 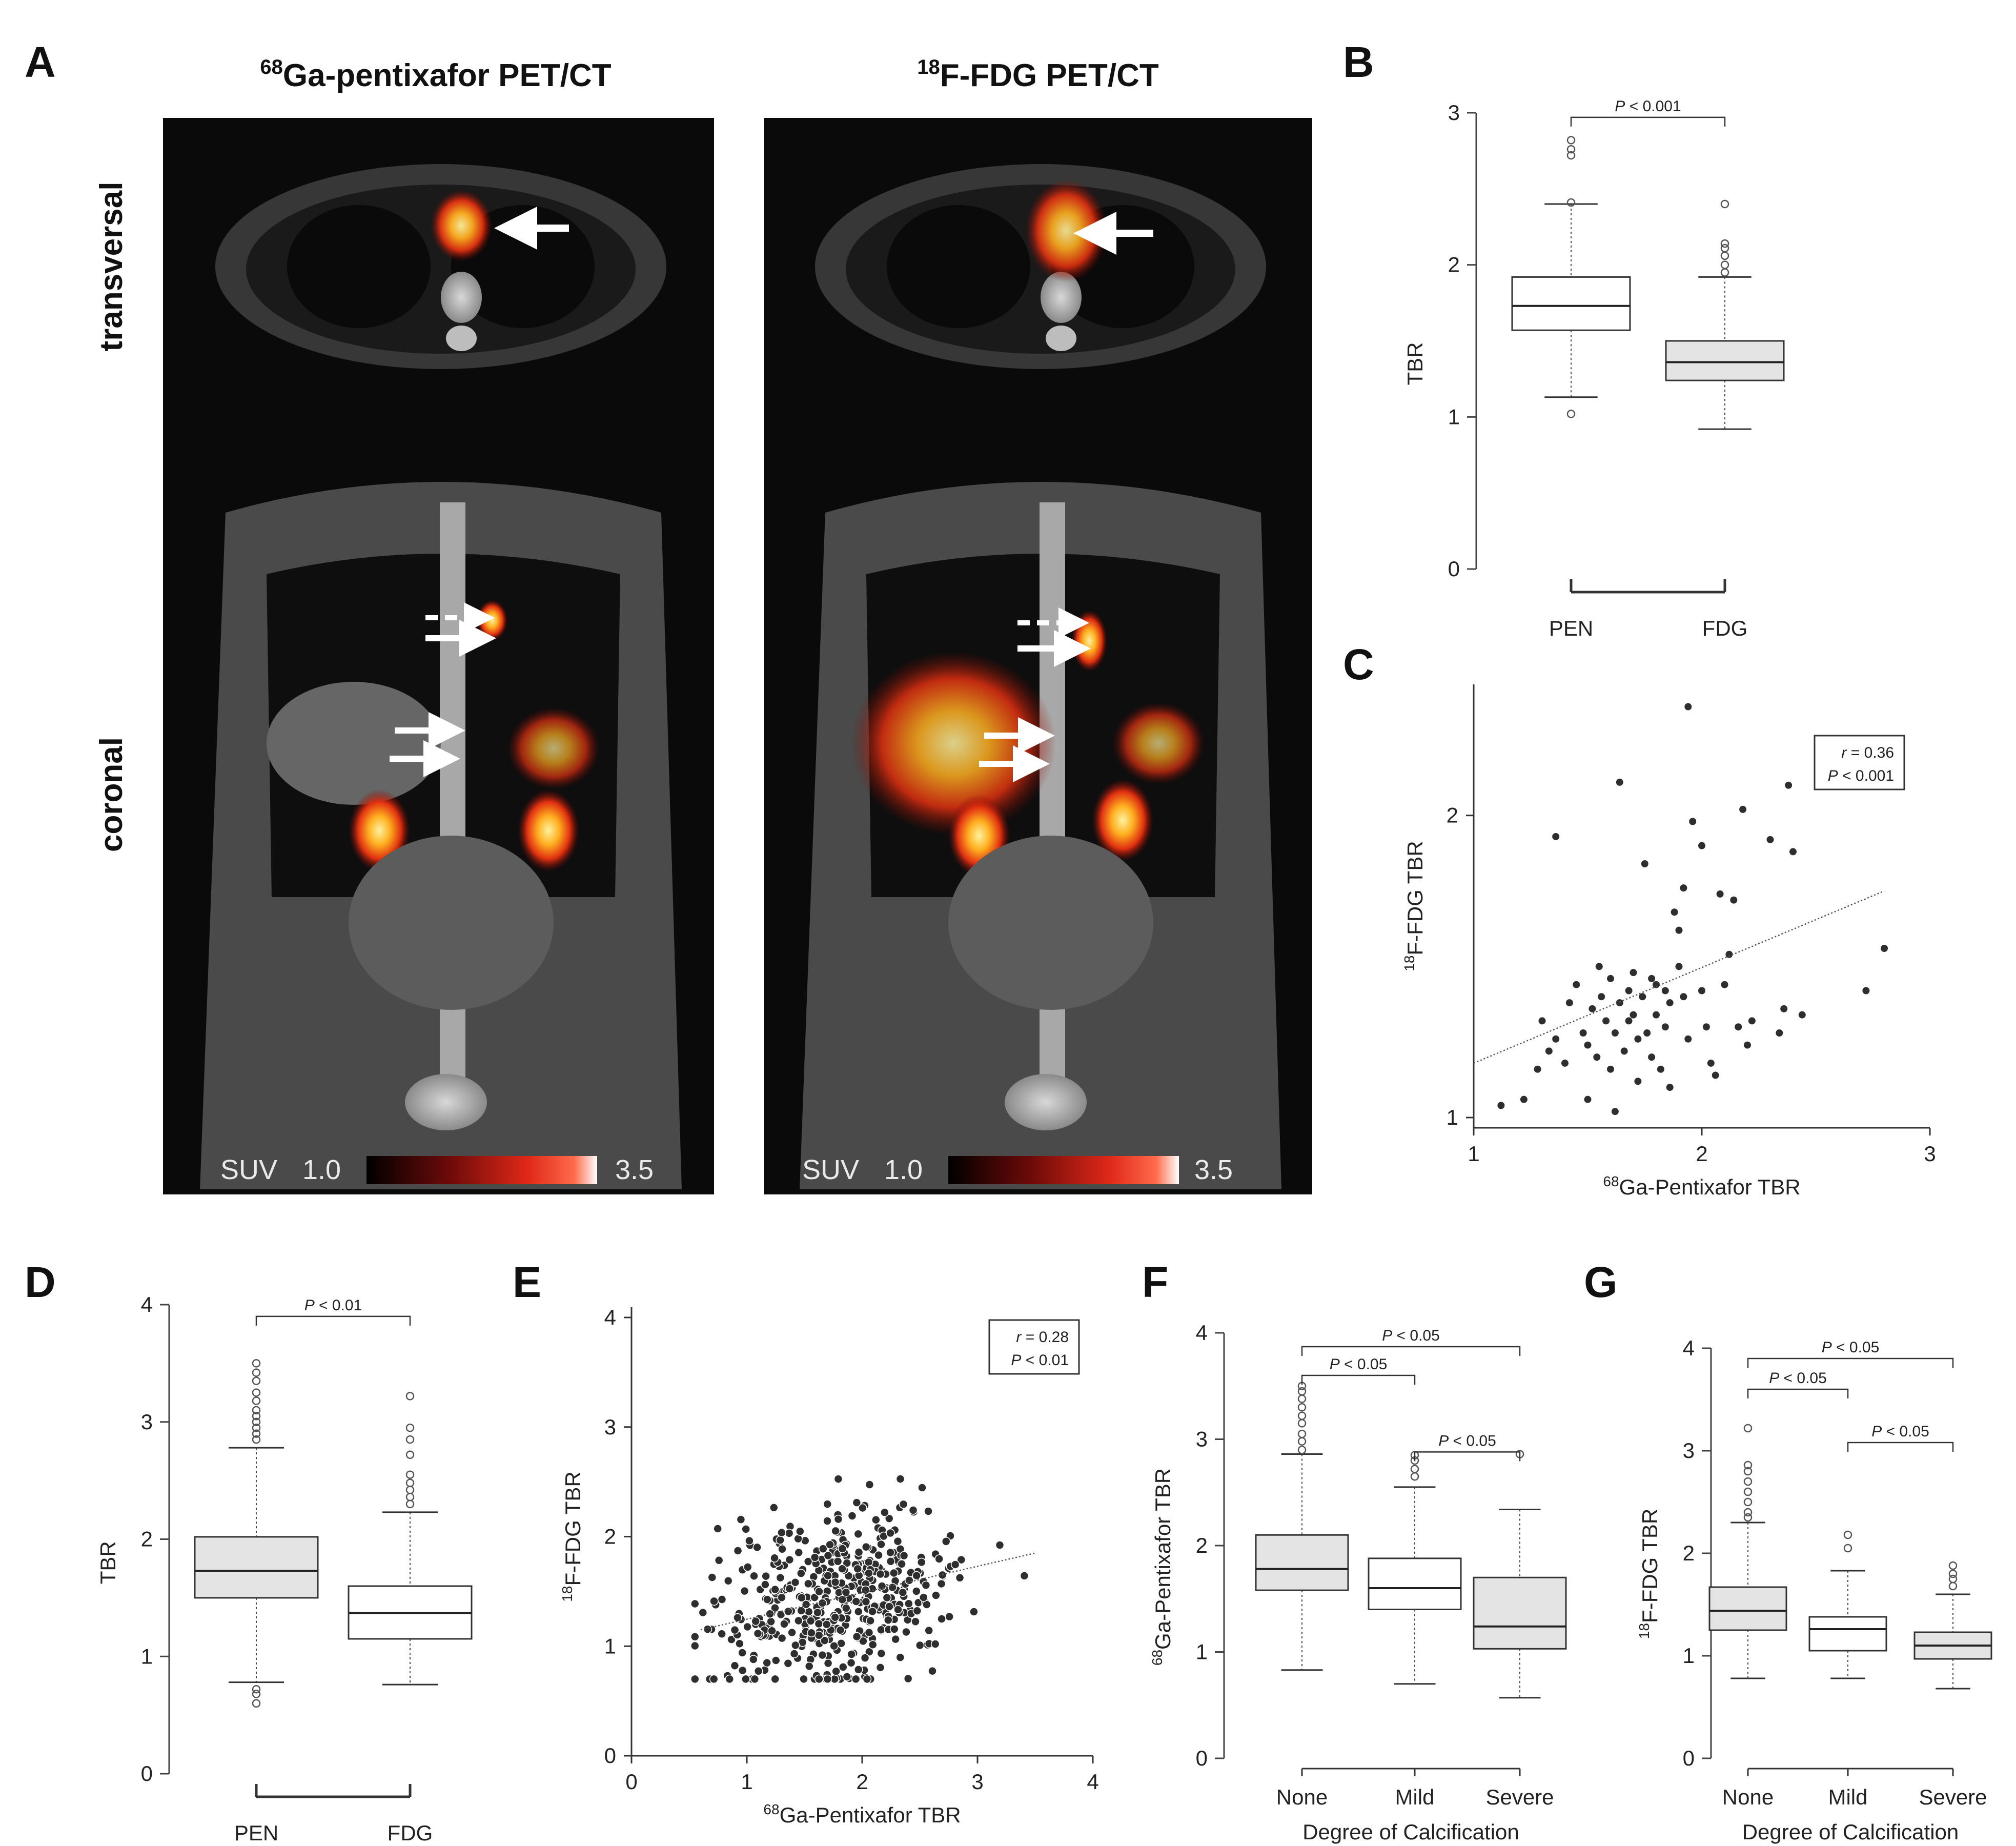 What do you see at coordinates (1689, 1656) in the screenshot?
I see `y-tick-label: 1` at bounding box center [1689, 1656].